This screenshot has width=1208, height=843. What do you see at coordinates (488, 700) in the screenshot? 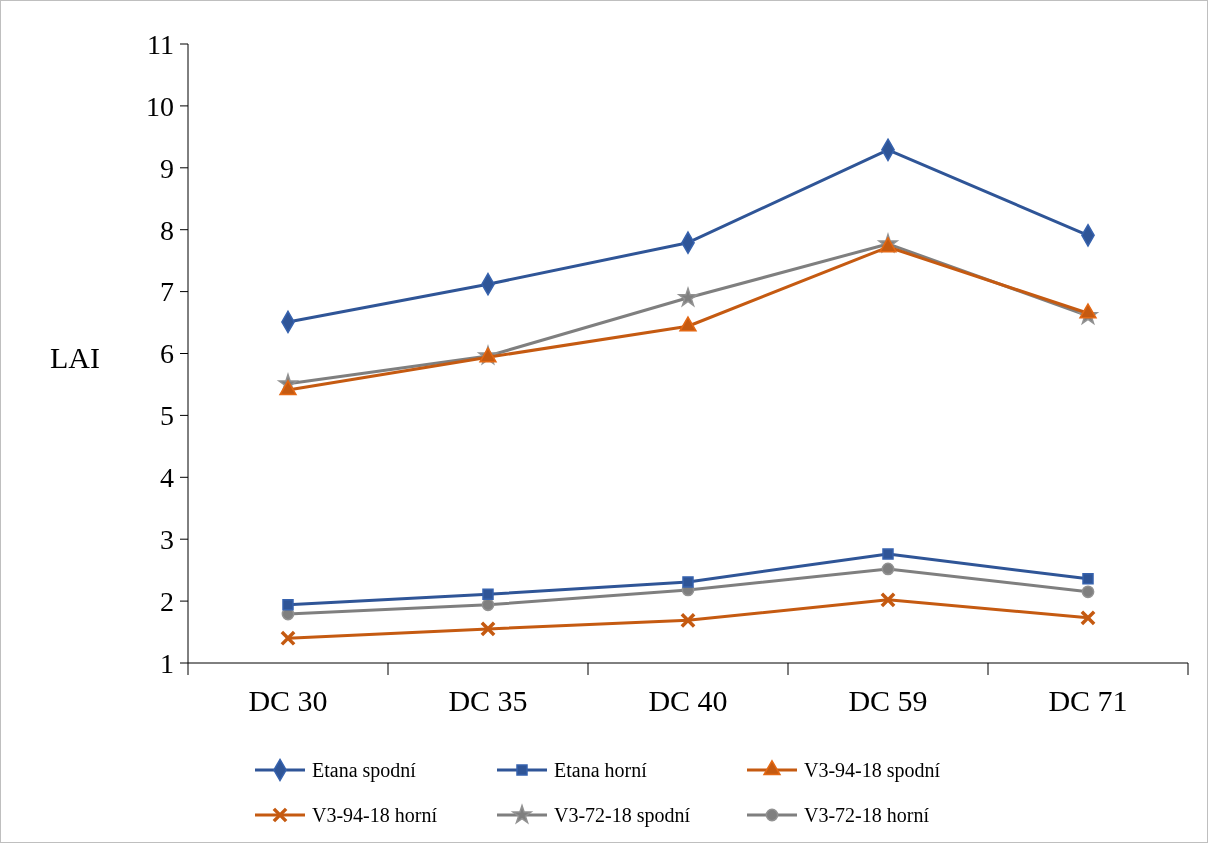
I see `x-tick-label: DC 35` at bounding box center [488, 700].